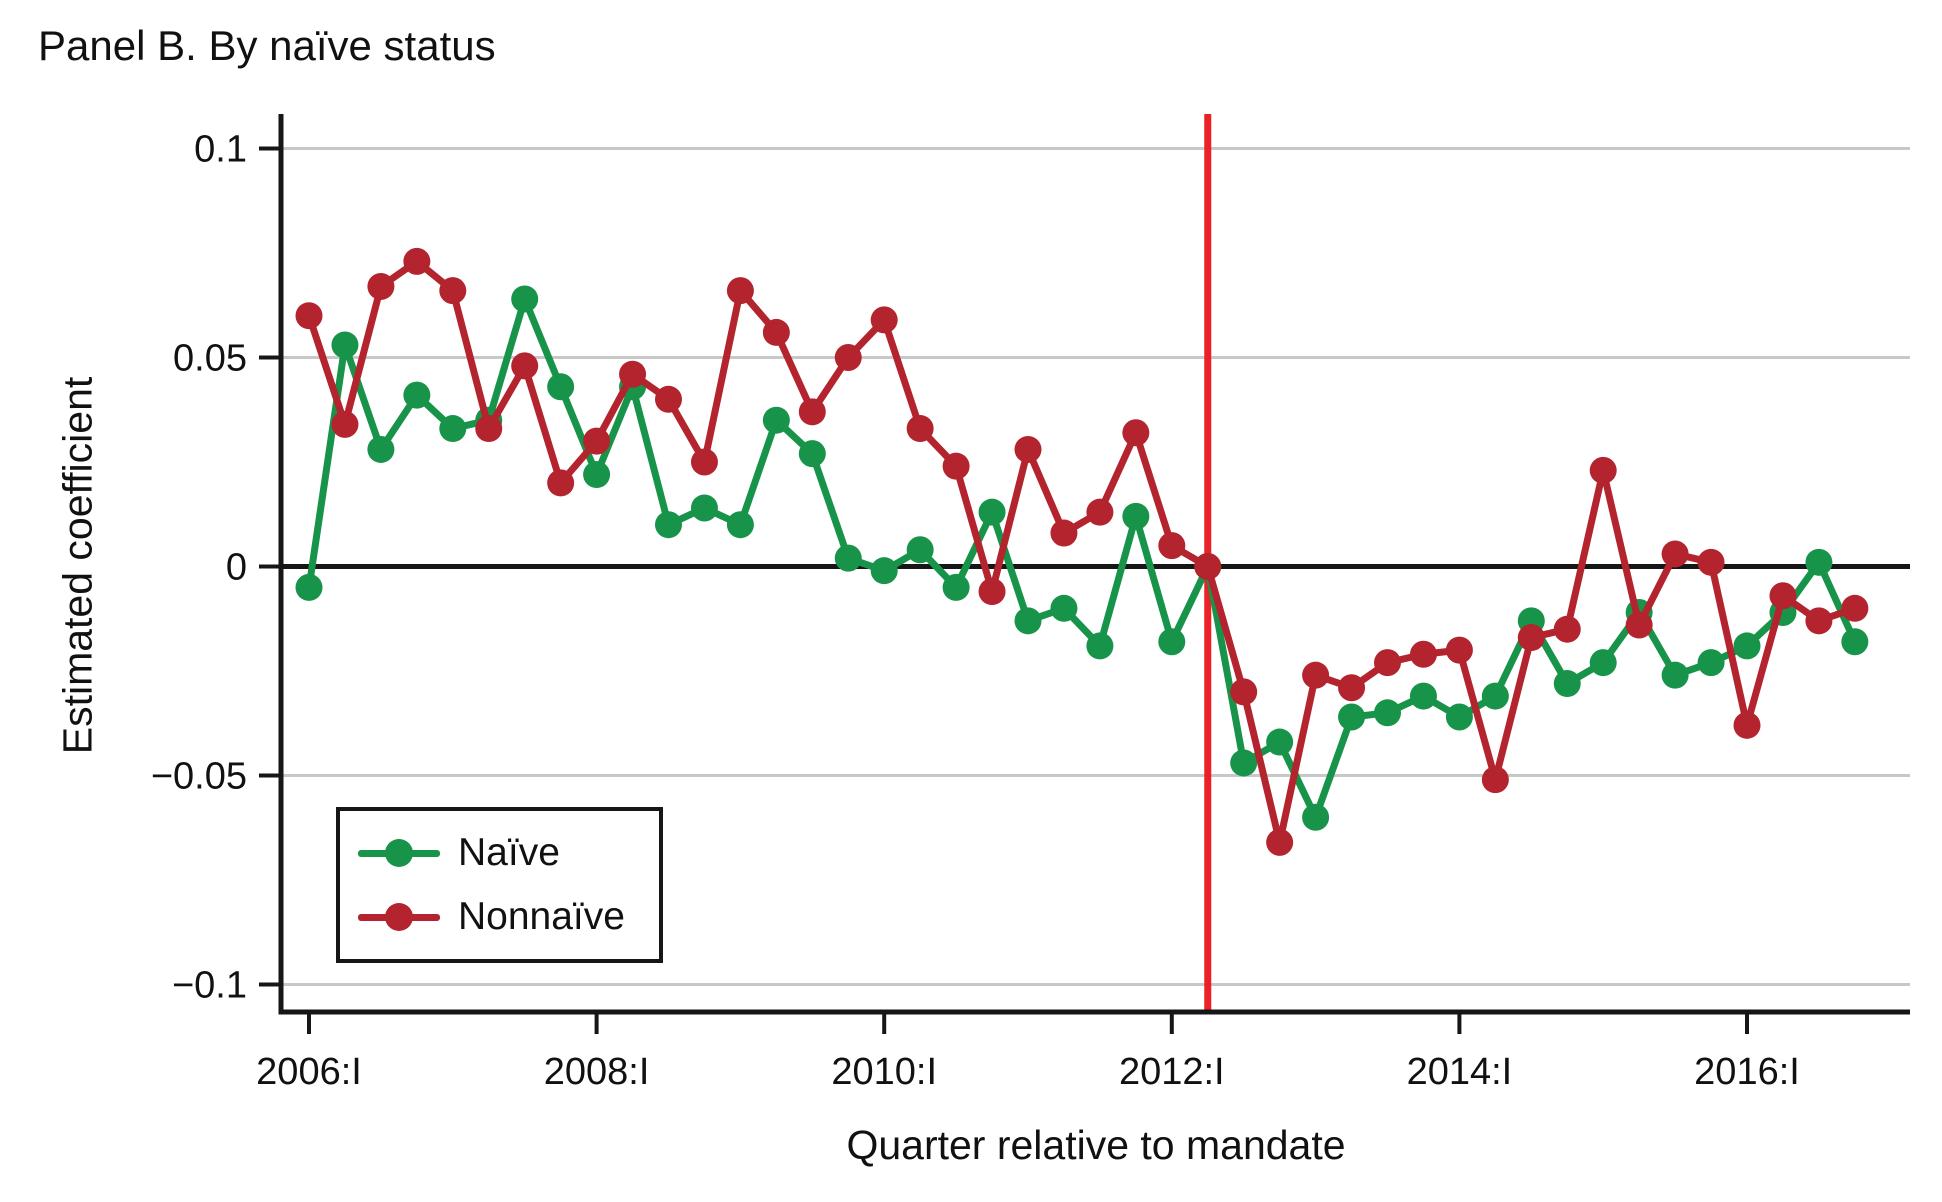 The height and width of the screenshot is (1202, 1942). Describe the element at coordinates (199, 777) in the screenshot. I see `y-tick-label: −0.05` at that location.